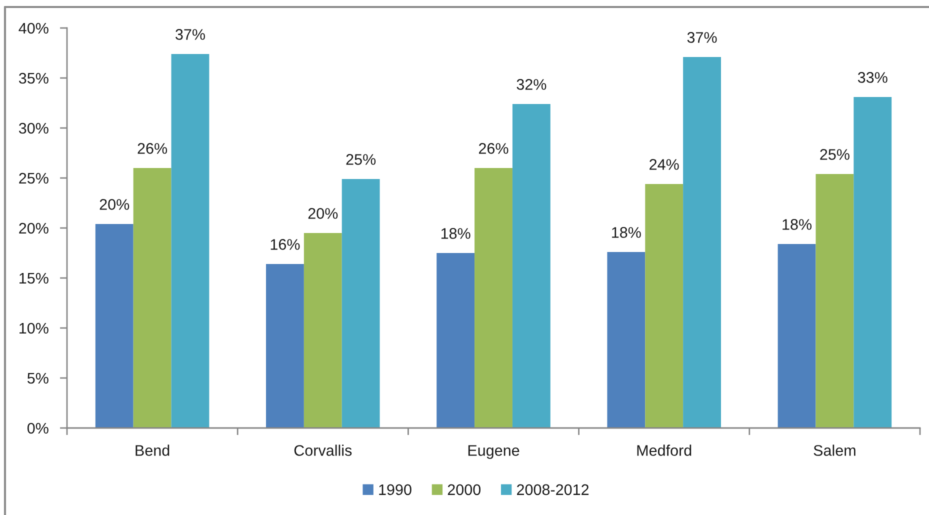 This screenshot has height=515, width=929. What do you see at coordinates (37, 428) in the screenshot?
I see `y-tick-label: 0%` at bounding box center [37, 428].